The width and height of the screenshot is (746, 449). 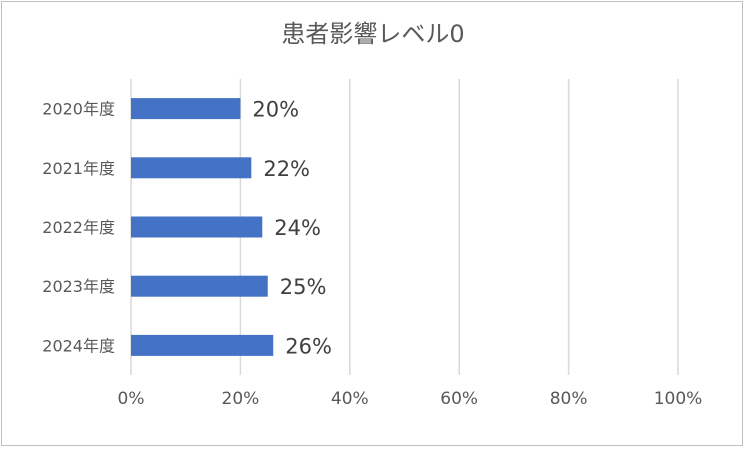 I want to click on bars, so click(x=202, y=227).